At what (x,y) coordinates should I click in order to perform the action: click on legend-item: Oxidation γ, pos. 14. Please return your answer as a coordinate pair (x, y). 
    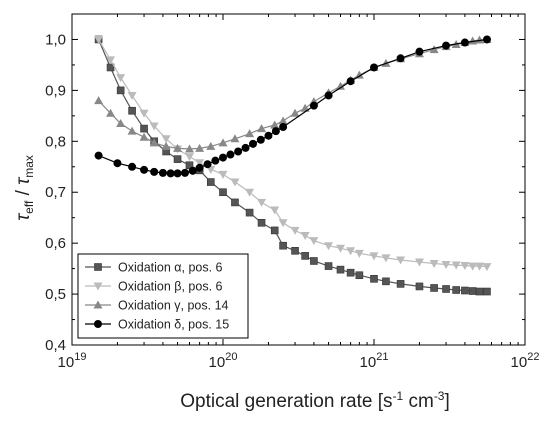
    Looking at the image, I should click on (157, 306).